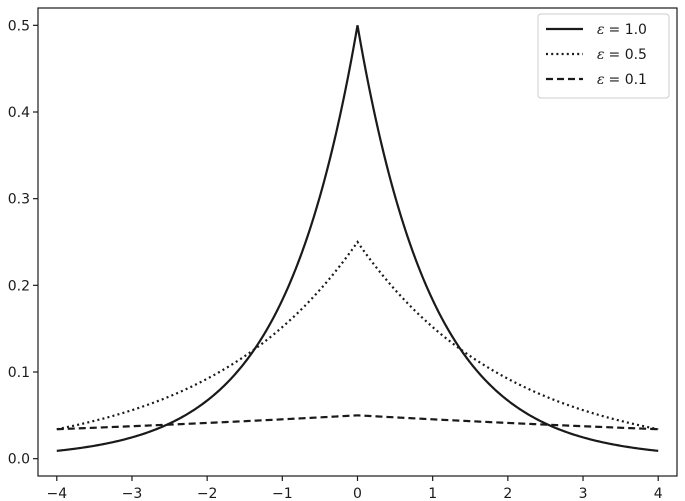 The image size is (685, 501). Describe the element at coordinates (56, 493) in the screenshot. I see `x-tick-label: −4` at that location.